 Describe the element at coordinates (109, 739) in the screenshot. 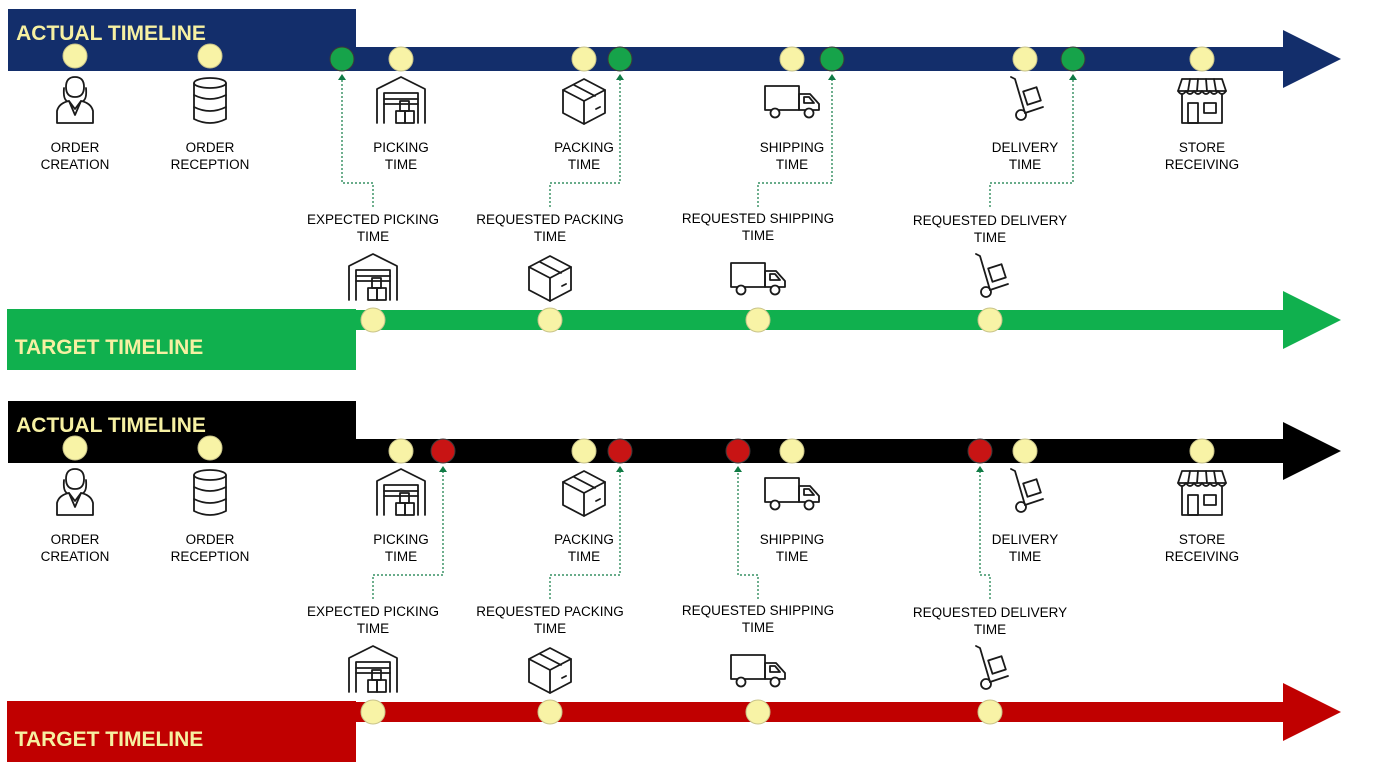

I see `target-timeline-title: TARGET TIMELINE` at that location.